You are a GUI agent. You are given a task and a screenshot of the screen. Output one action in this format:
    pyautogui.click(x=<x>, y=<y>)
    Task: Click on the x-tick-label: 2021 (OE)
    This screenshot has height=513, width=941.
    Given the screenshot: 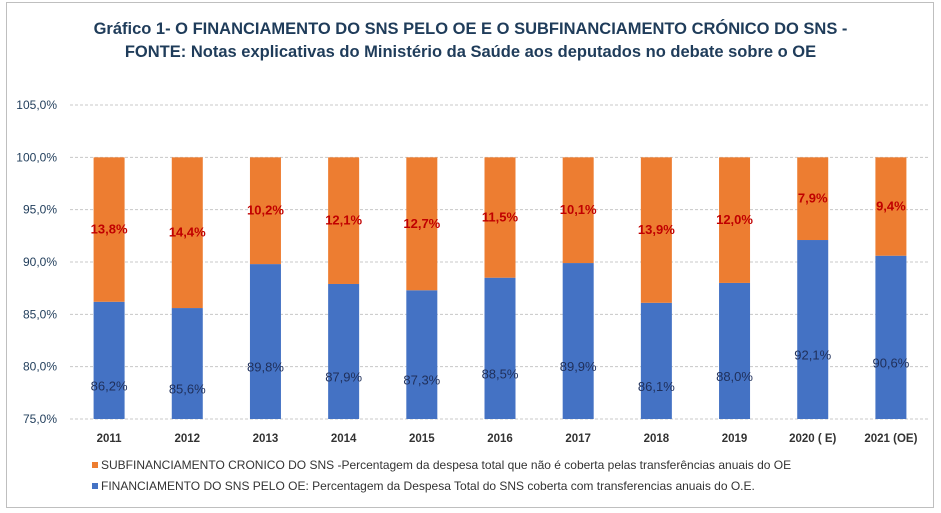 What is the action you would take?
    pyautogui.click(x=890, y=439)
    